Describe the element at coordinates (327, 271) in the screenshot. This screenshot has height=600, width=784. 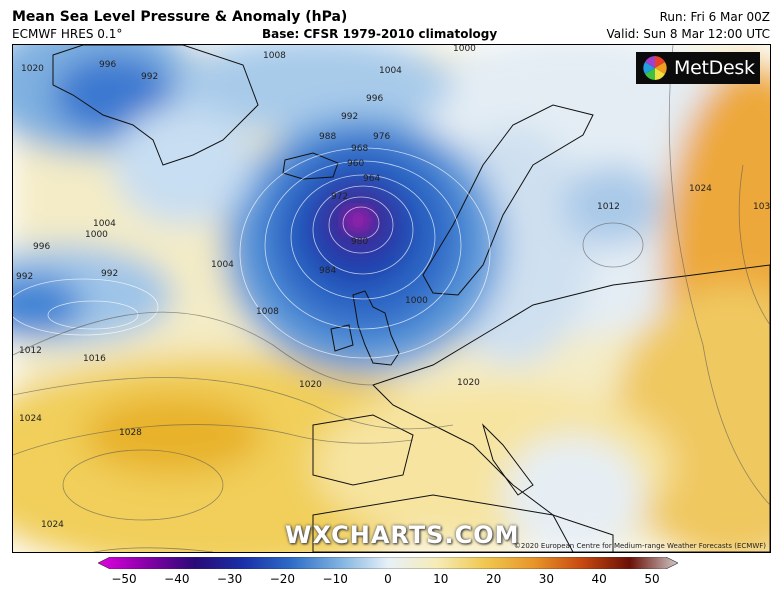
I see `isobar-label: 984` at that location.